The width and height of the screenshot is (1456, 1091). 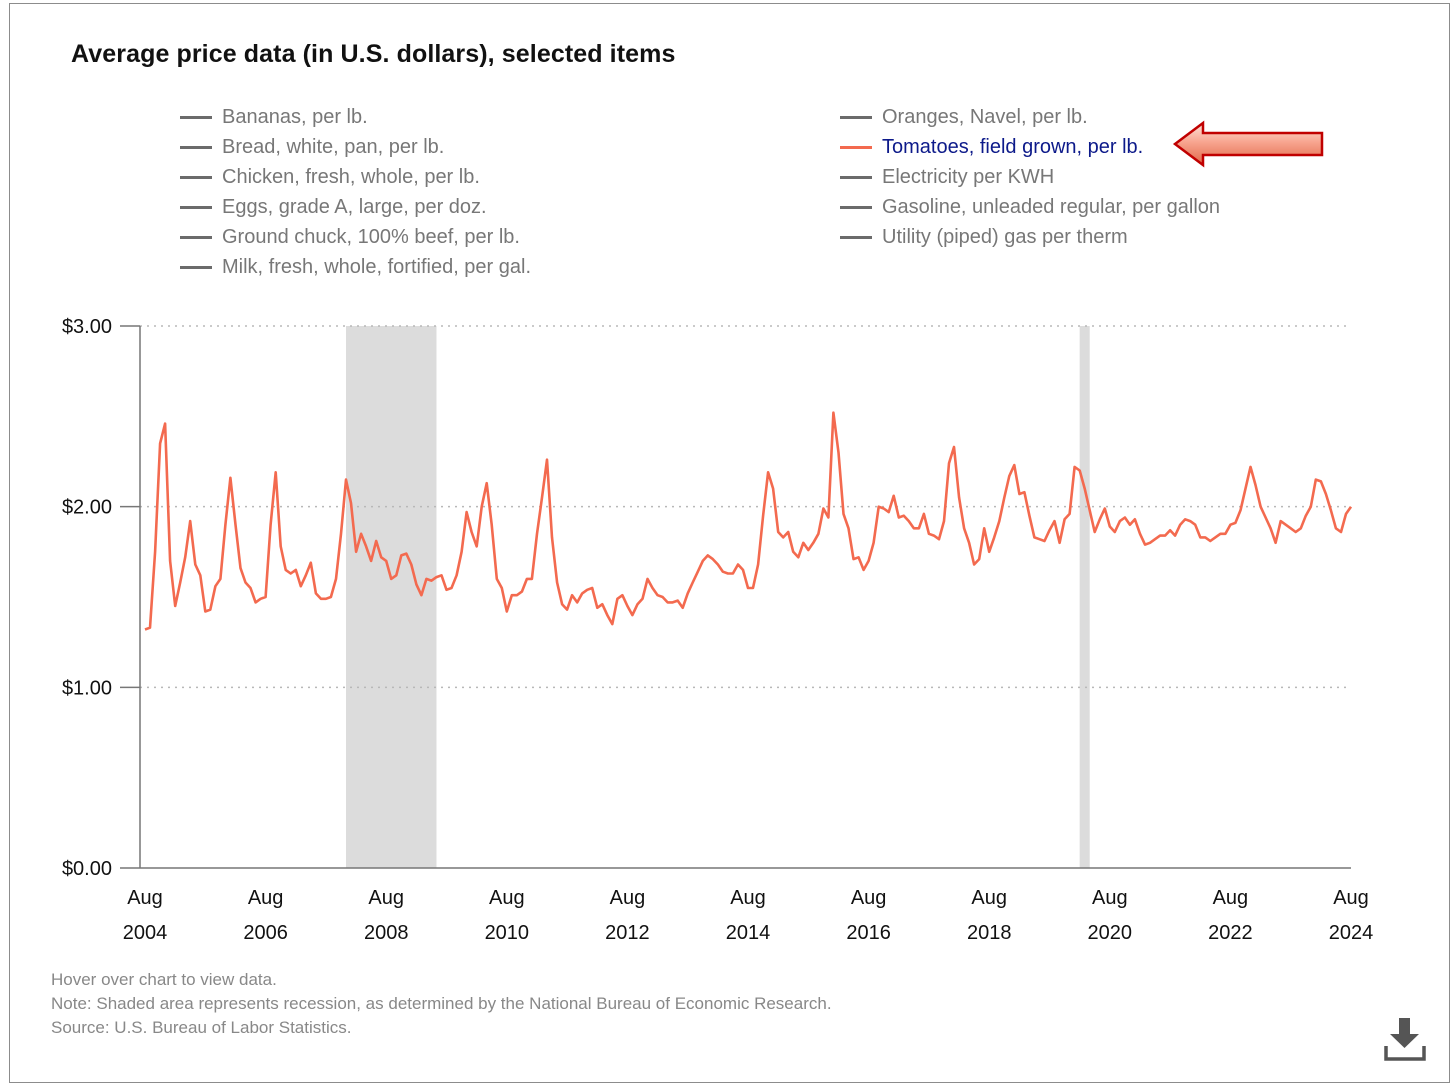 What do you see at coordinates (87, 869) in the screenshot?
I see `y-tick-label: $0.00` at bounding box center [87, 869].